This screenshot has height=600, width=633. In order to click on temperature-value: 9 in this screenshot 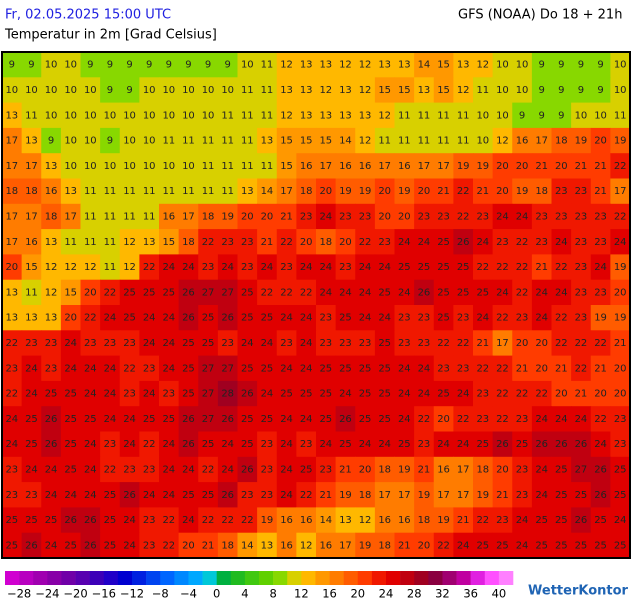, I will do `click(12, 65)`.